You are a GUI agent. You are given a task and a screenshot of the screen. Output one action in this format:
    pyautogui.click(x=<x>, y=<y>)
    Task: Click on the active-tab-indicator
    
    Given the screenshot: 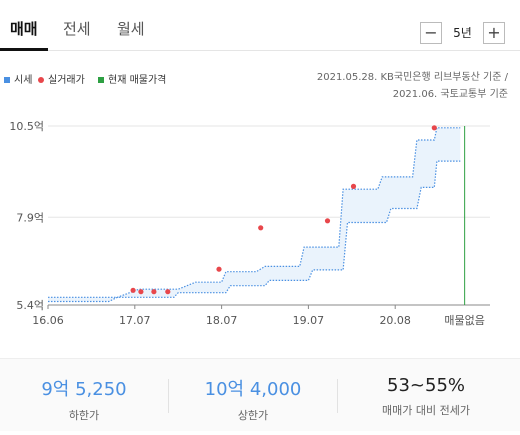 What is the action you would take?
    pyautogui.click(x=24, y=49)
    